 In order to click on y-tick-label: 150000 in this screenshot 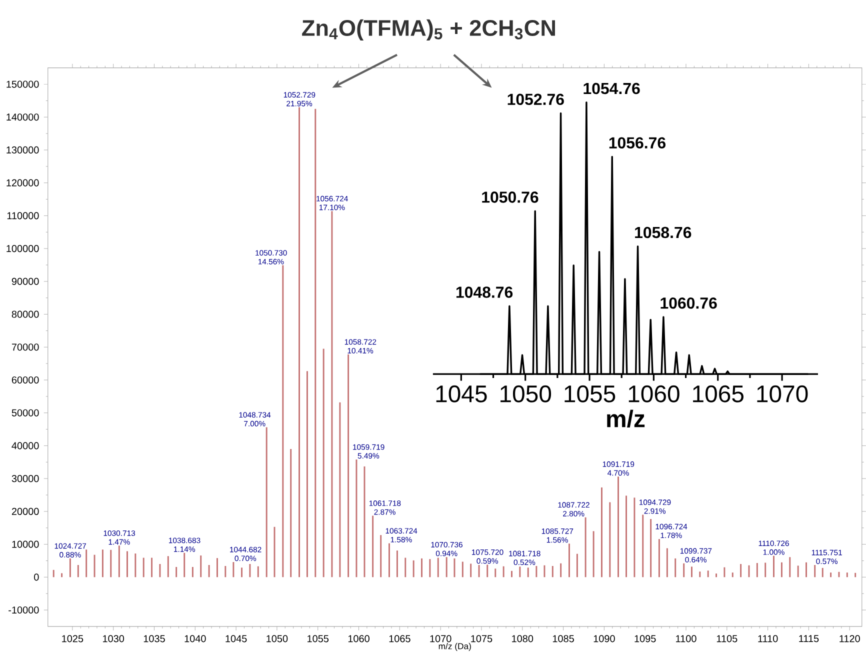, I will do `click(22, 84)`.